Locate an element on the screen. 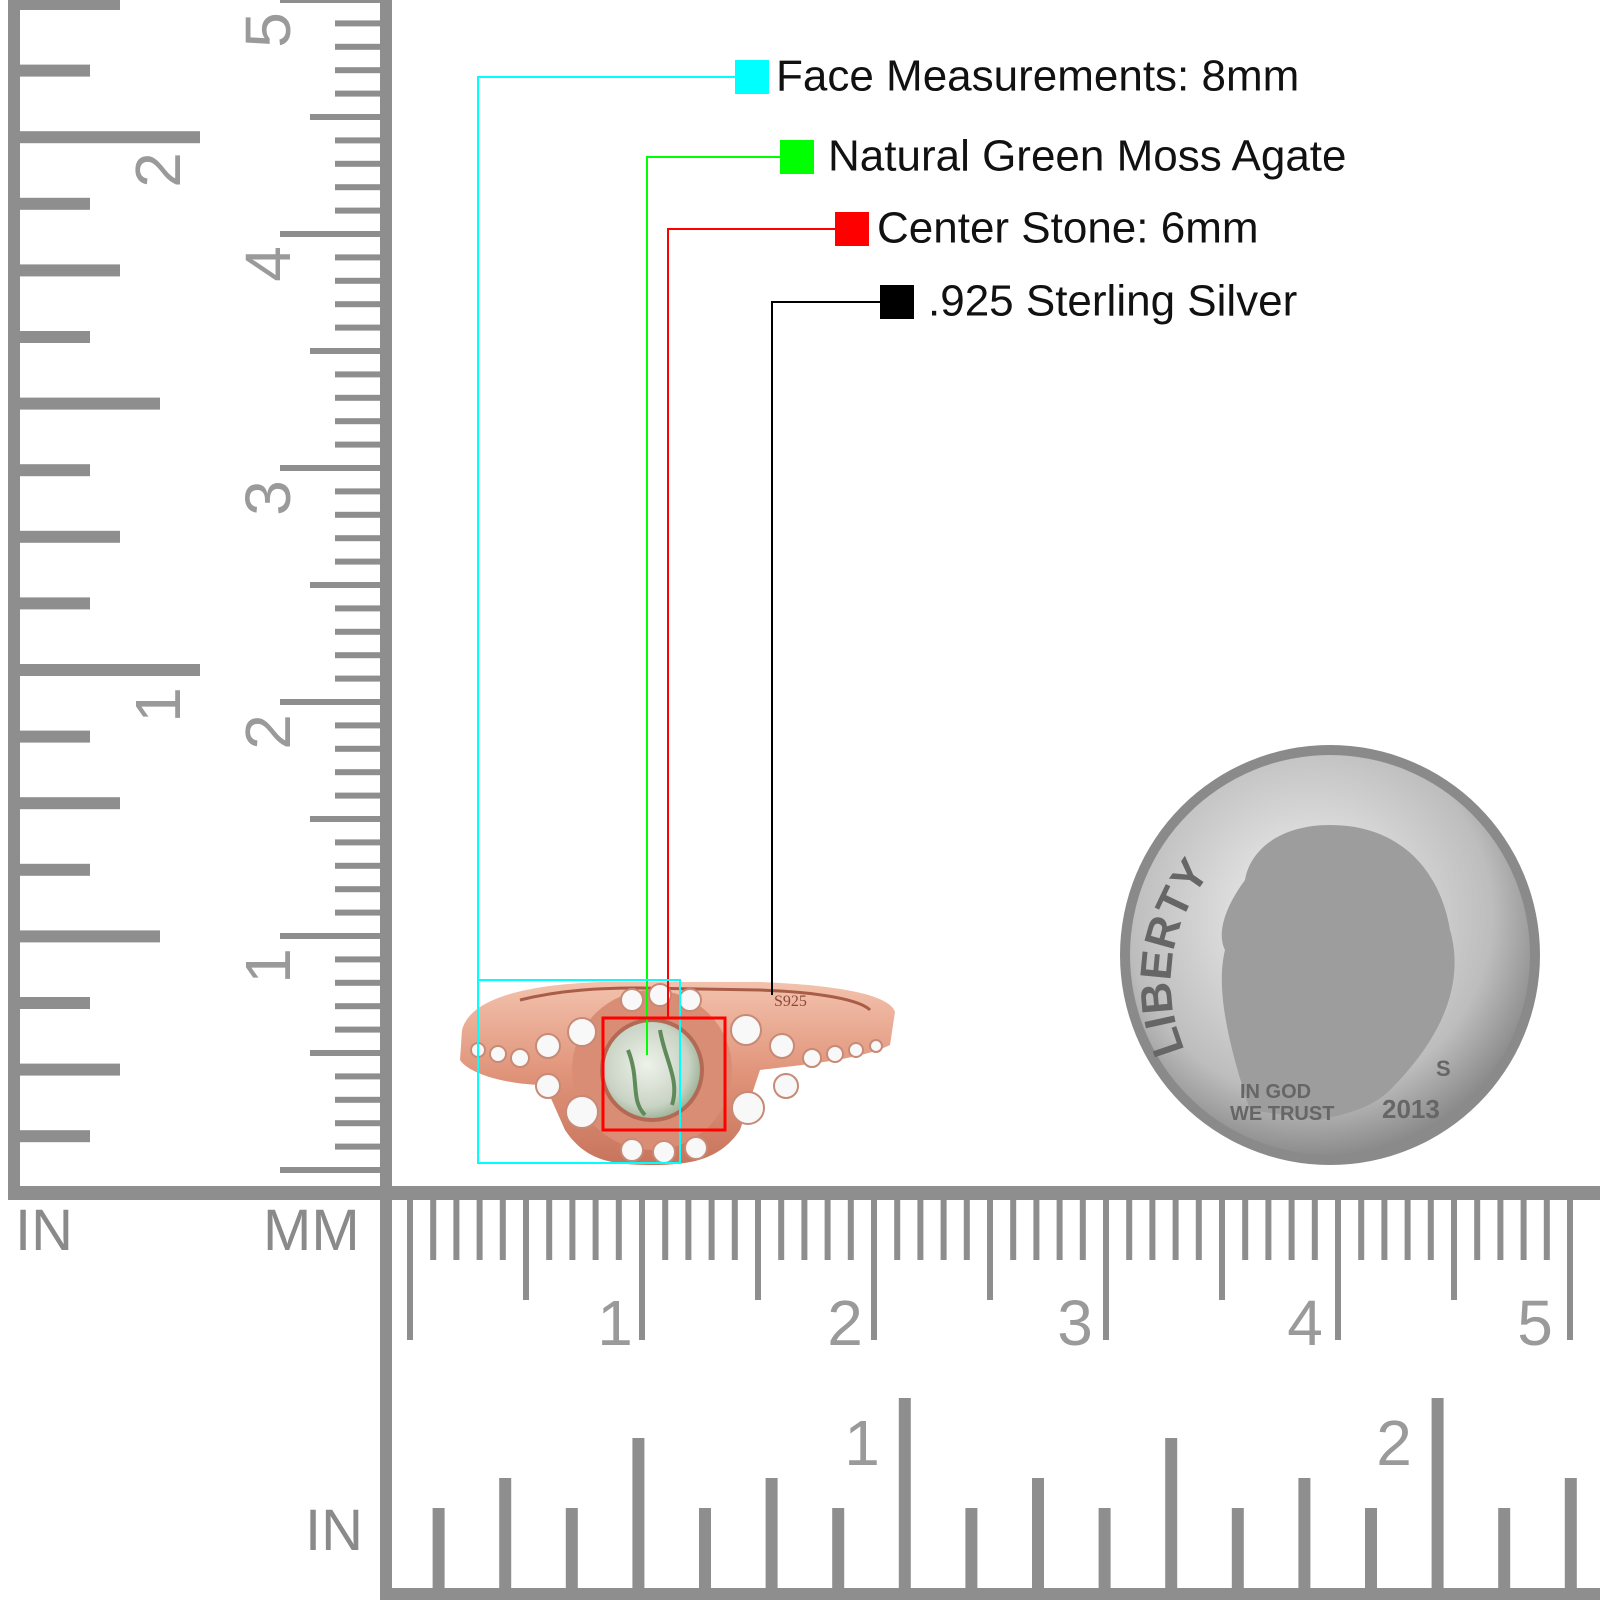 The height and width of the screenshot is (1600, 1600). ruler-number: 2 is located at coordinates (268, 732).